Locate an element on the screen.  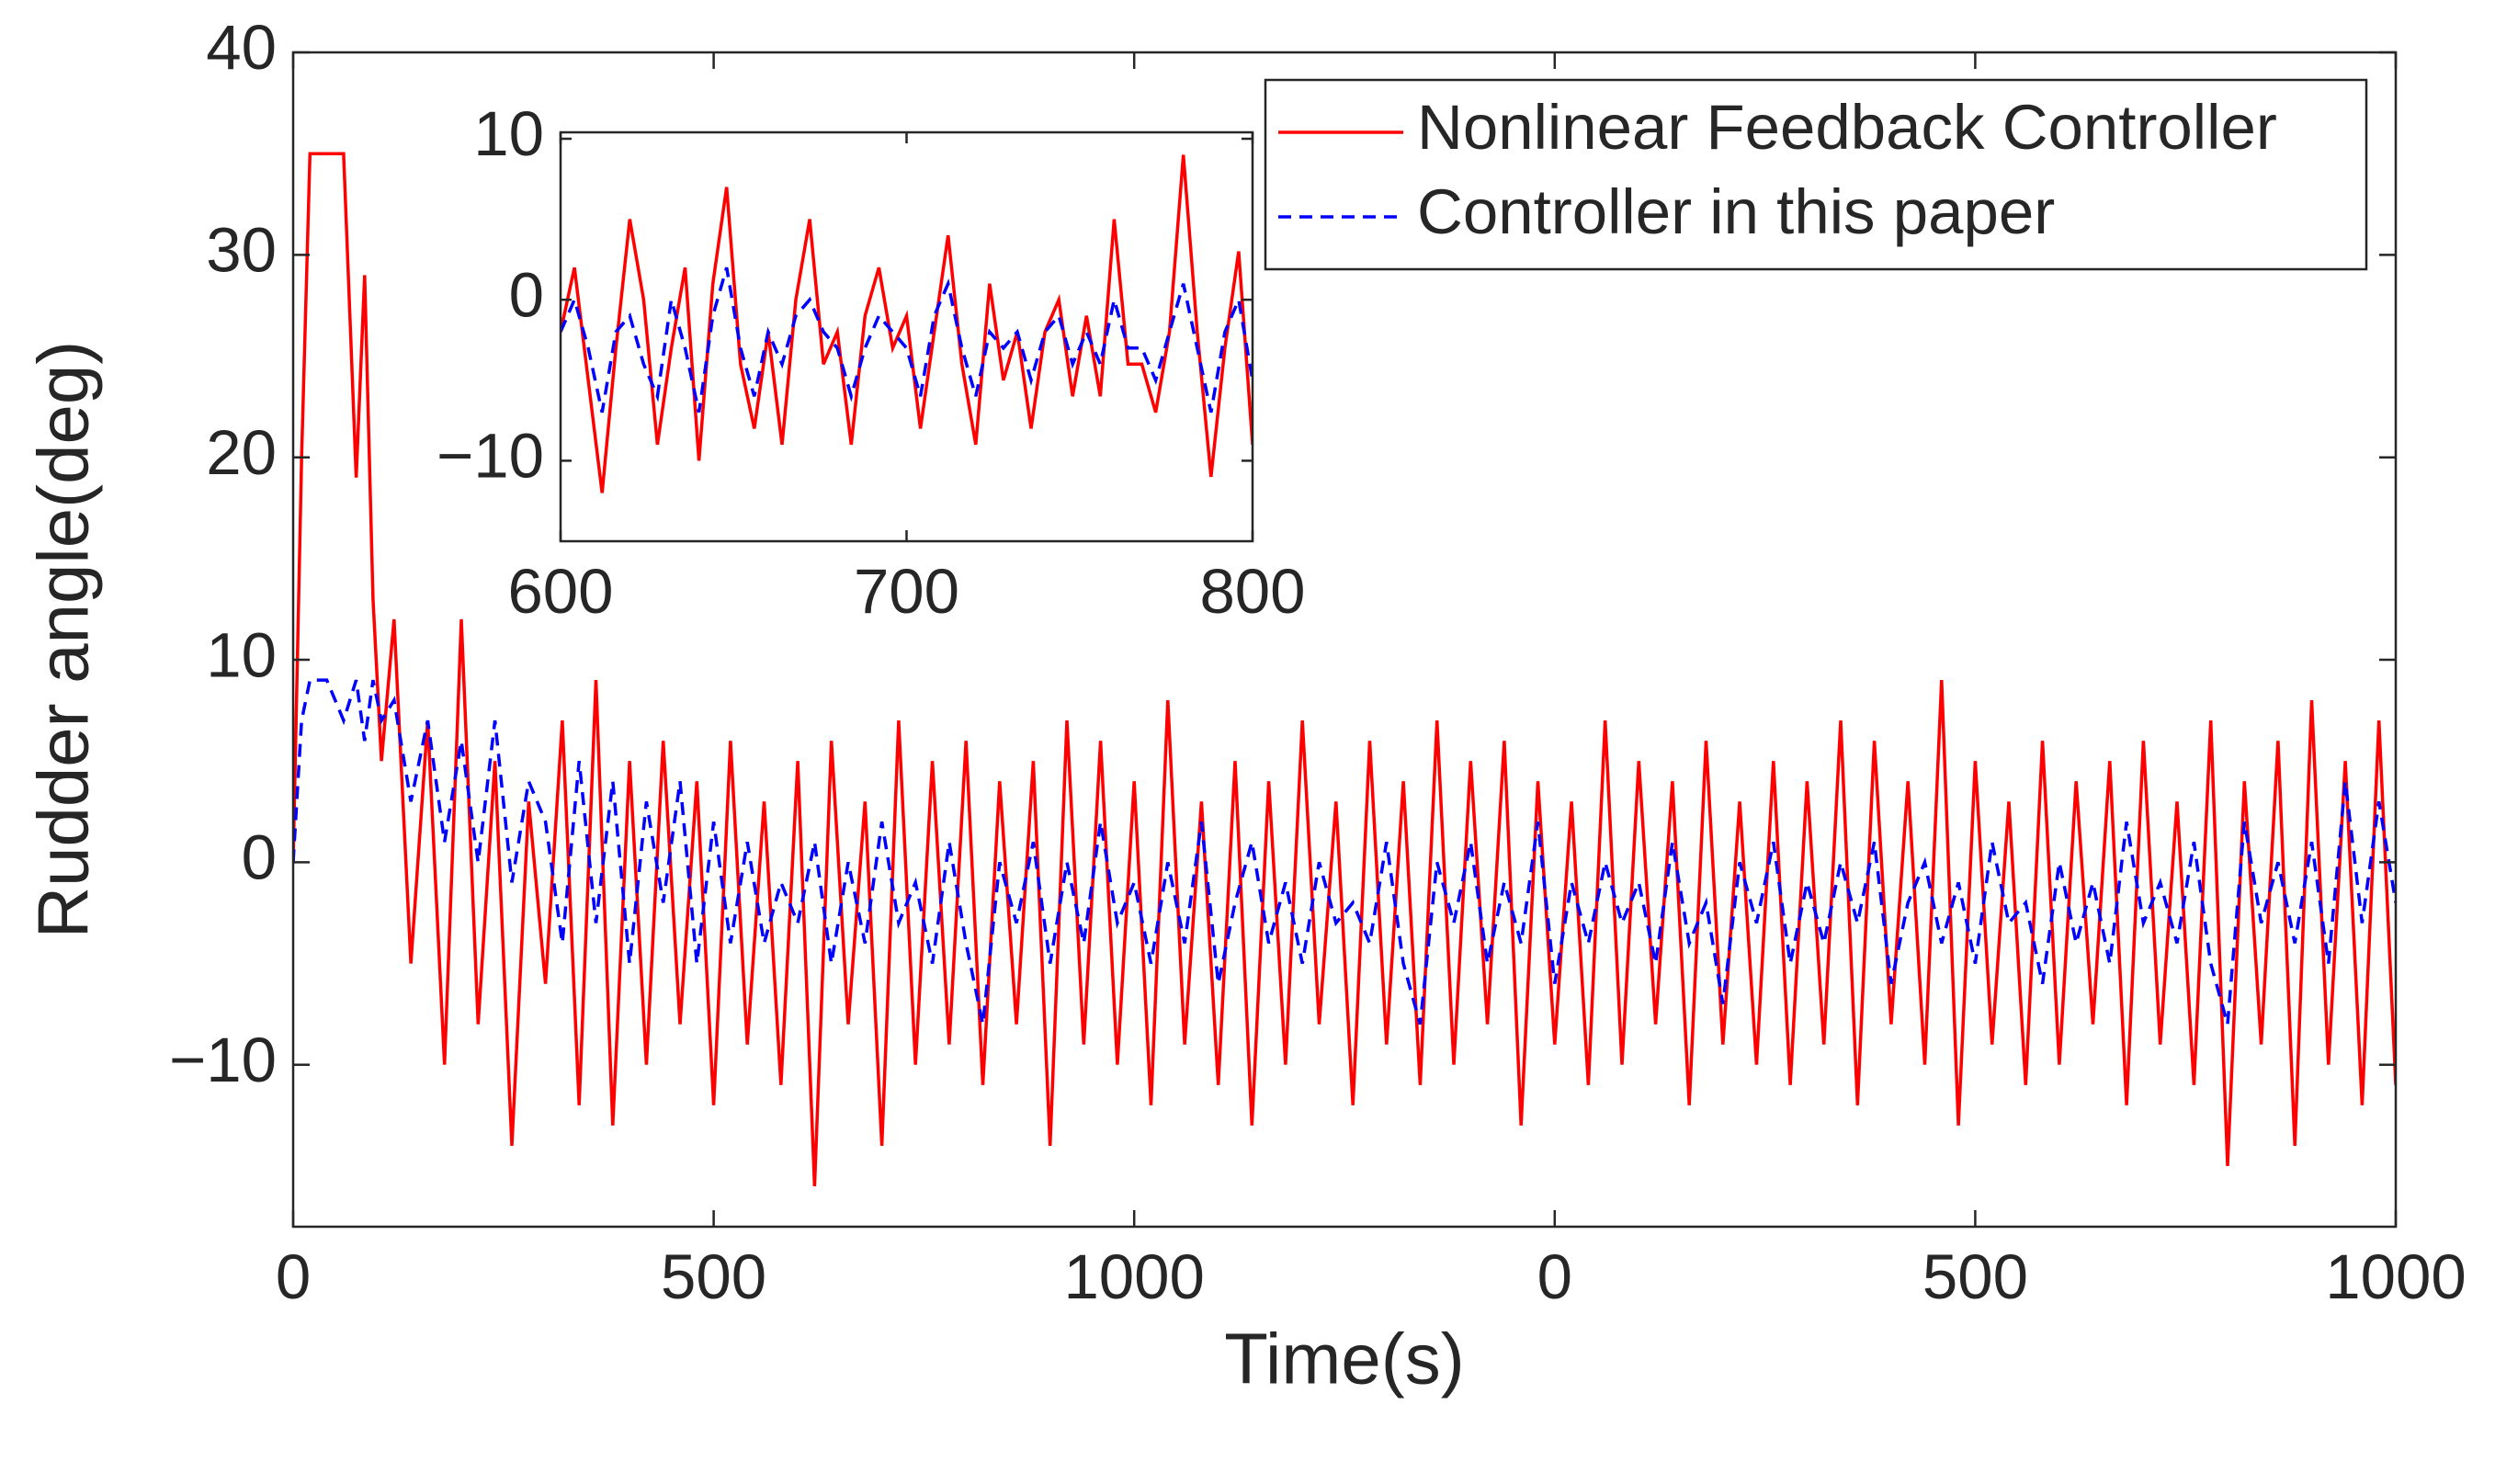
plot-background is located at coordinates (907, 336).